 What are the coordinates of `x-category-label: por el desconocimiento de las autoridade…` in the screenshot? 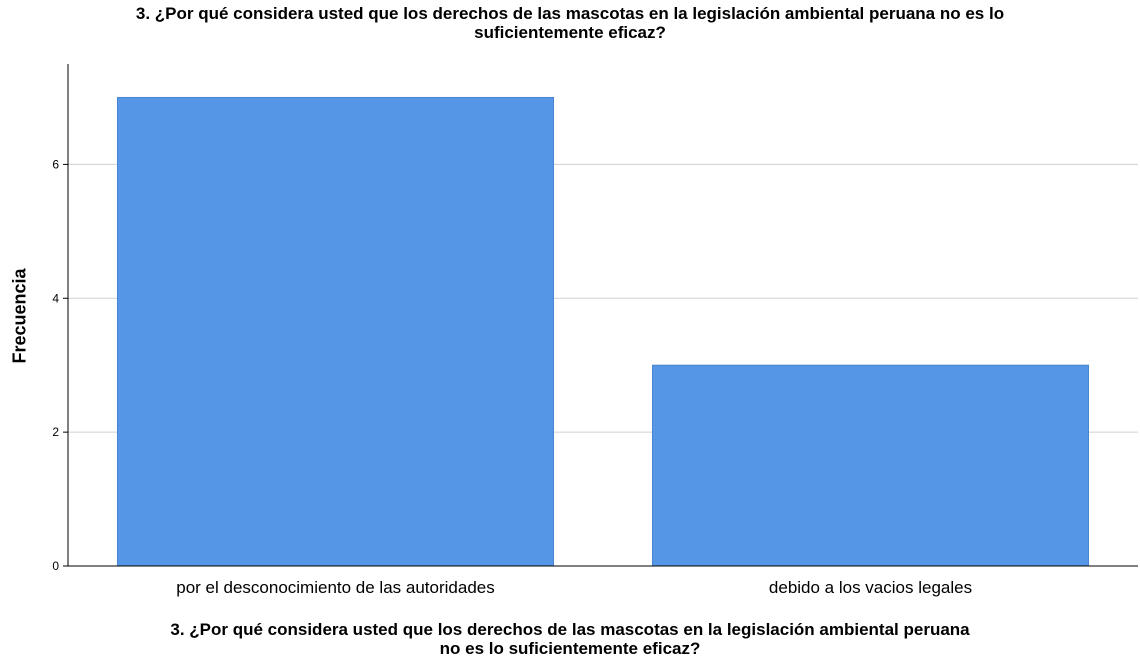 It's located at (335, 587).